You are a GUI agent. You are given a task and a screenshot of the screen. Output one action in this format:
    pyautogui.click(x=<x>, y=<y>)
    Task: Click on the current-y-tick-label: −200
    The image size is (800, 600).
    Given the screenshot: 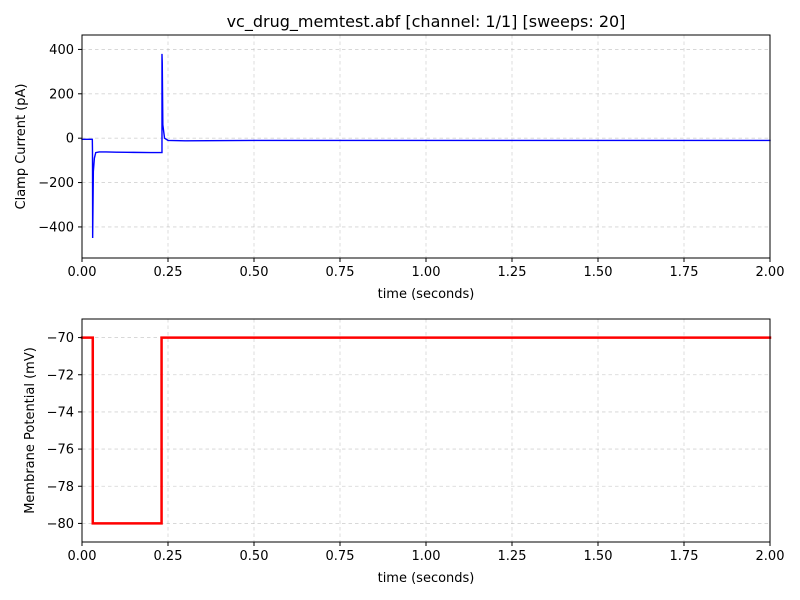 What is the action you would take?
    pyautogui.click(x=56, y=183)
    